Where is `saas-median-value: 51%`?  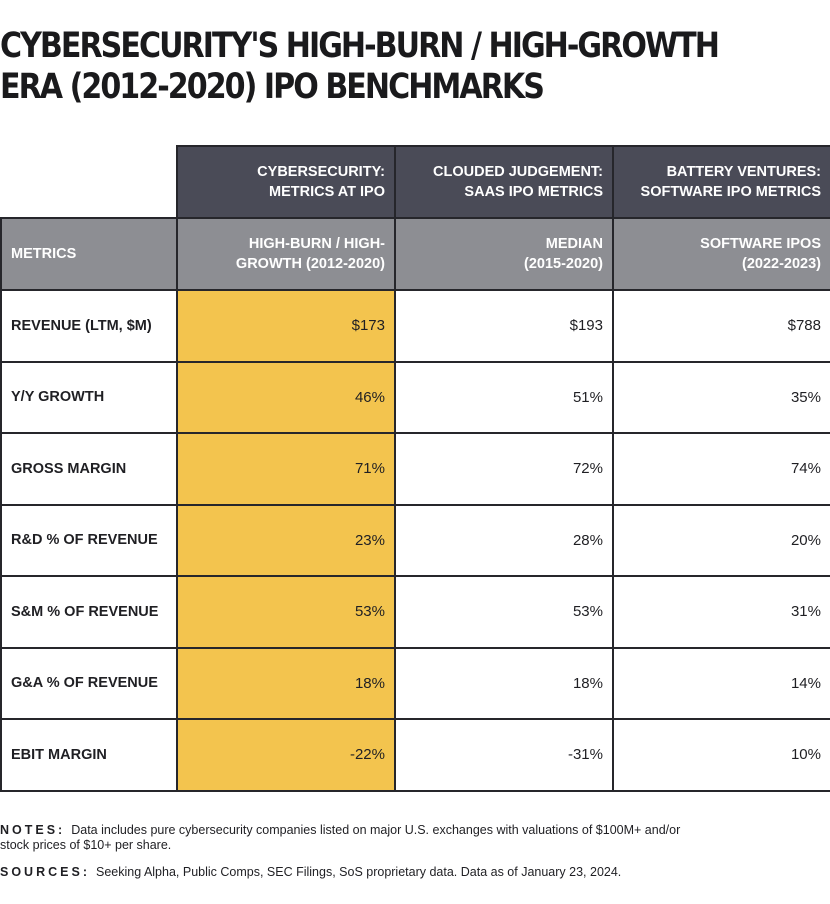 saas-median-value: 51% is located at coordinates (504, 397).